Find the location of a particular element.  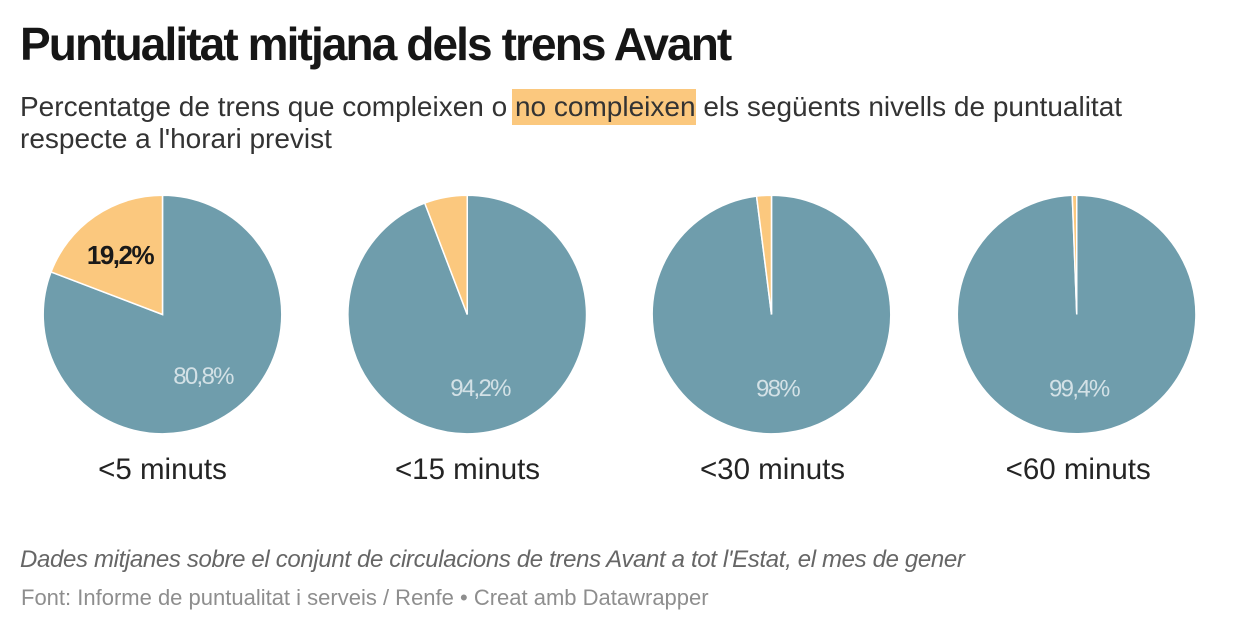

svg-text: 19,2% is located at coordinates (121, 255).